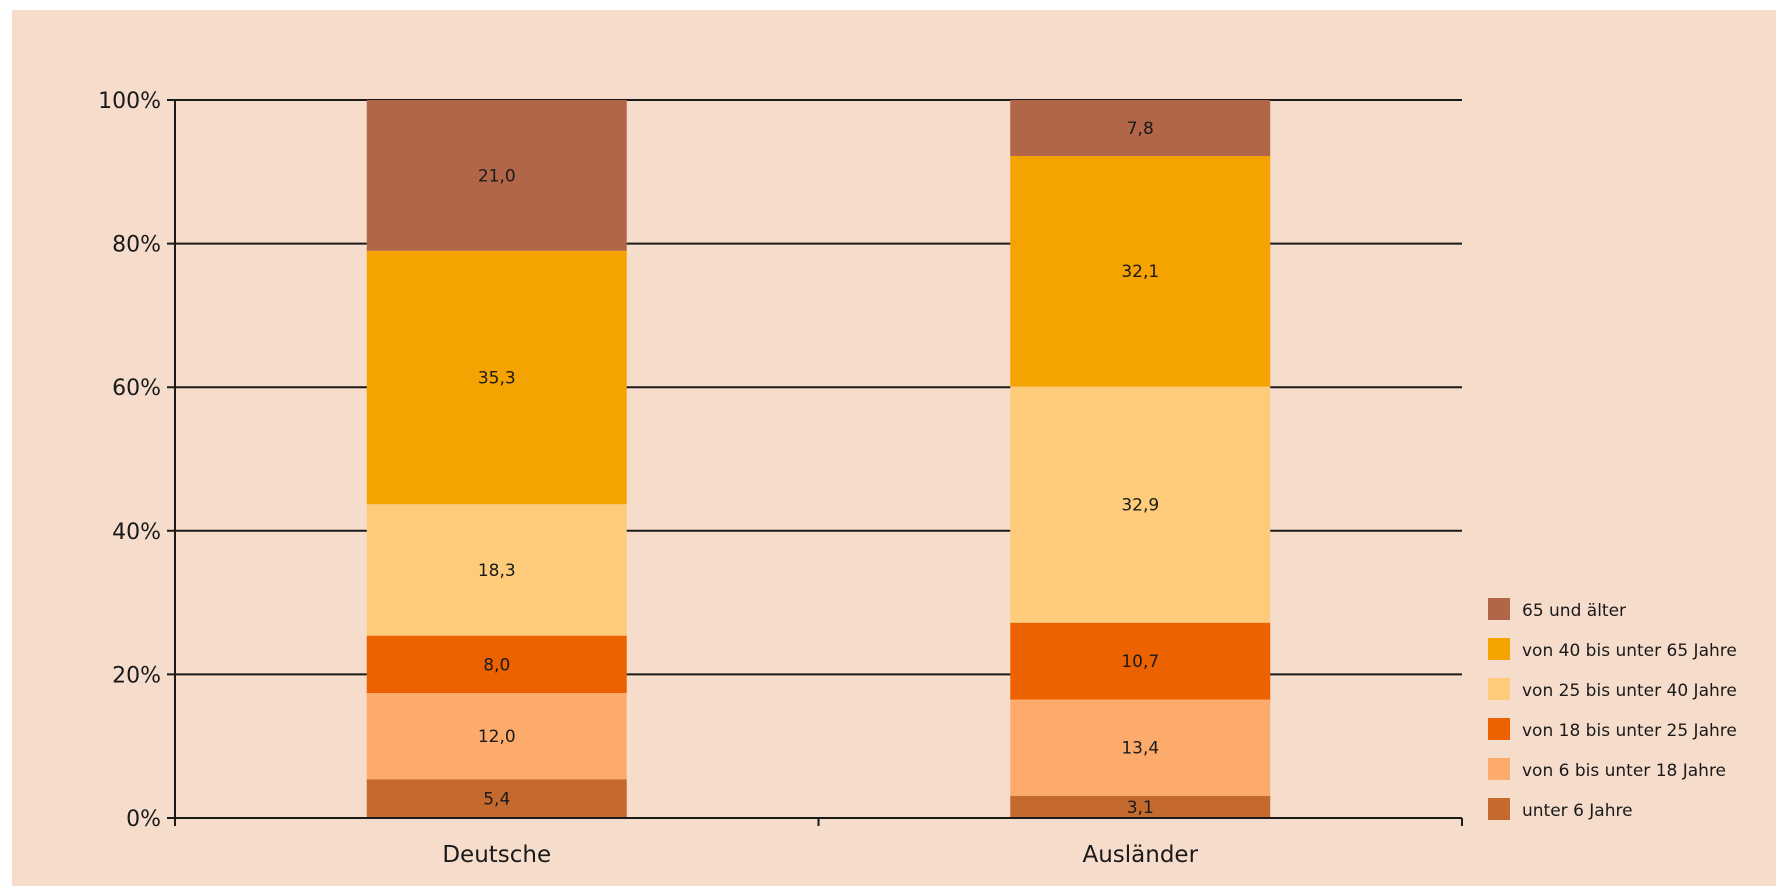 The image size is (1776, 890). What do you see at coordinates (136, 245) in the screenshot?
I see `y-tick-label: 80%` at bounding box center [136, 245].